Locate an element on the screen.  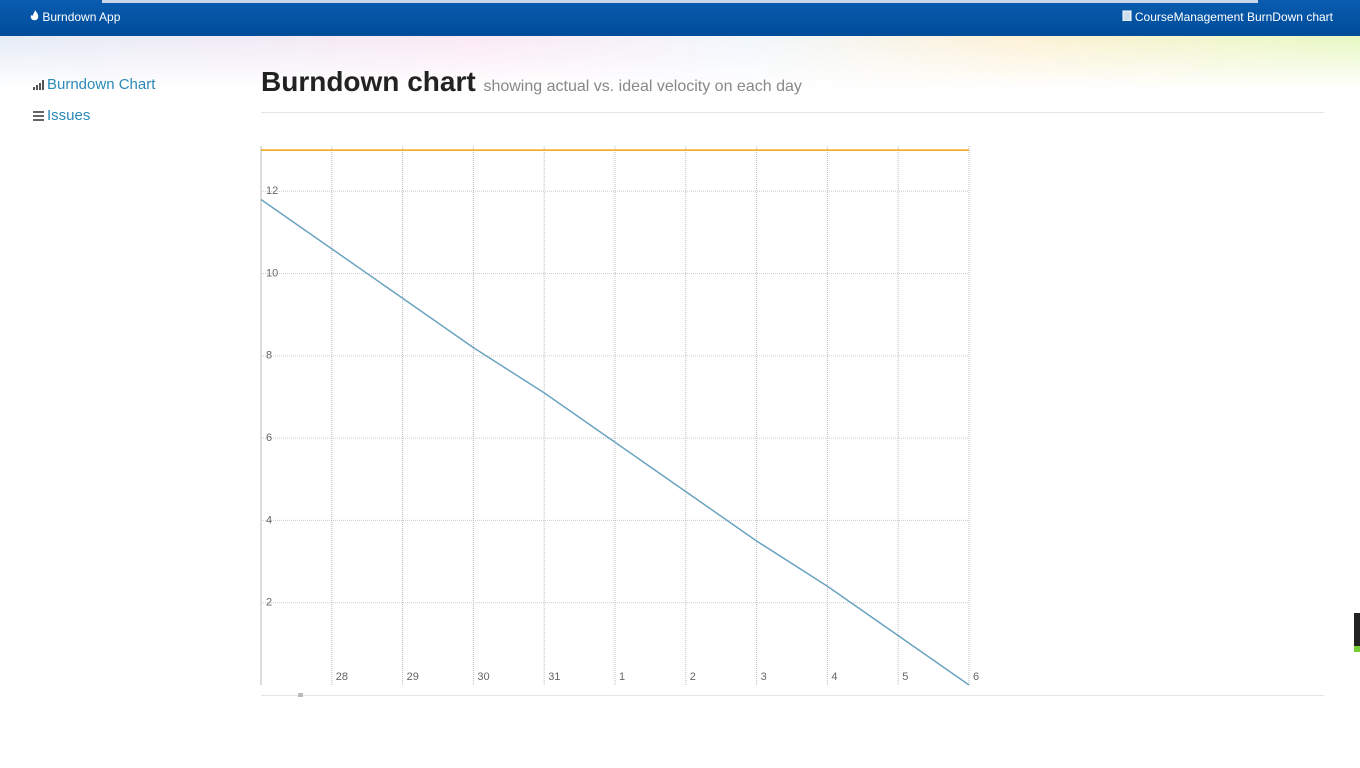
y-tick-label: 10 is located at coordinates (272, 273).